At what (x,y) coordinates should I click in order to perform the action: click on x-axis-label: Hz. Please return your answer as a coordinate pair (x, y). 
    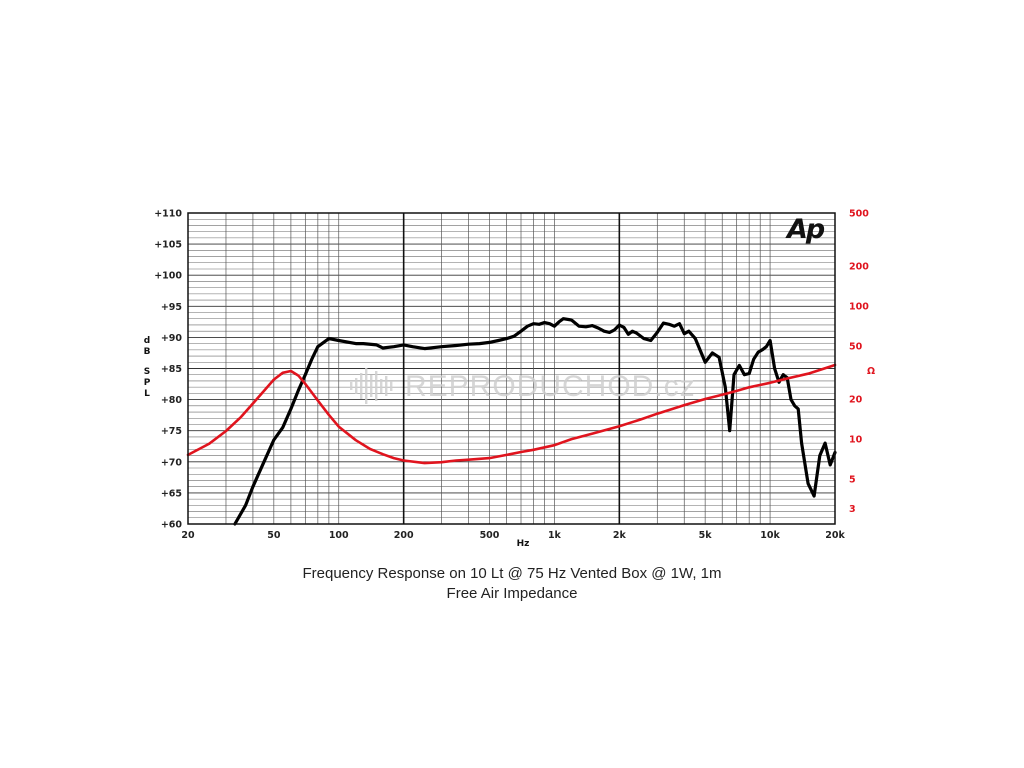
    Looking at the image, I should click on (523, 544).